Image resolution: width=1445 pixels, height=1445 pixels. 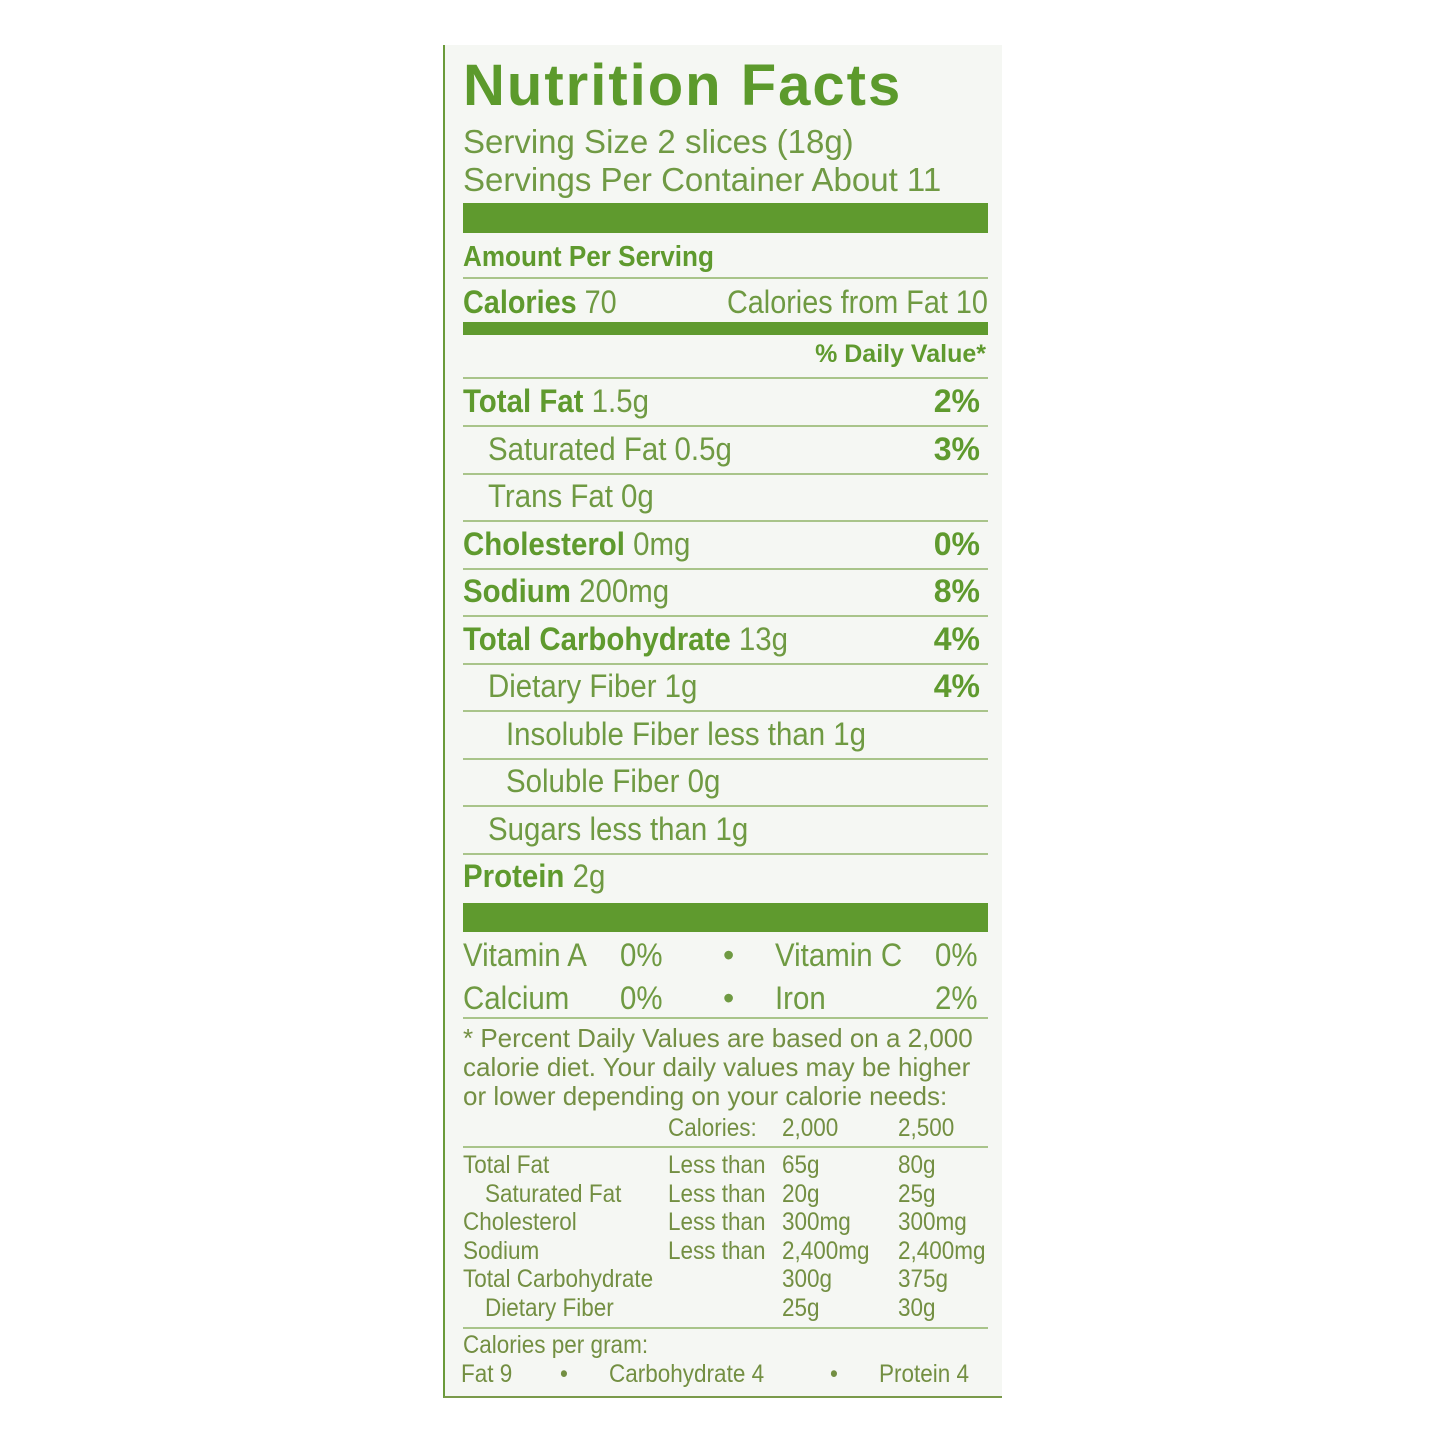 I want to click on calories-per-gram-fat: Fat 9, so click(x=487, y=1374).